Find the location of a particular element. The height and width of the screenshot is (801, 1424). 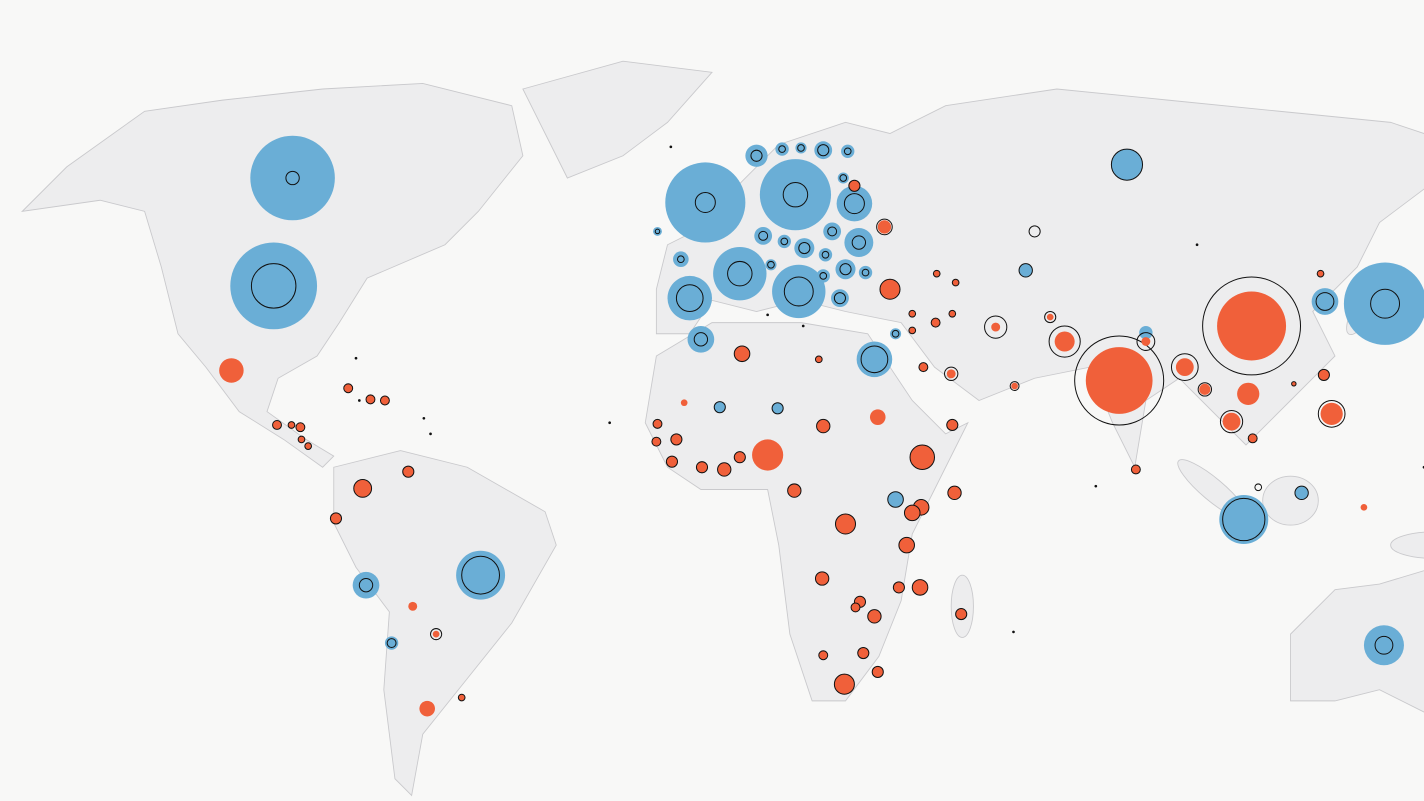

new-guinea is located at coordinates (1407, 545).